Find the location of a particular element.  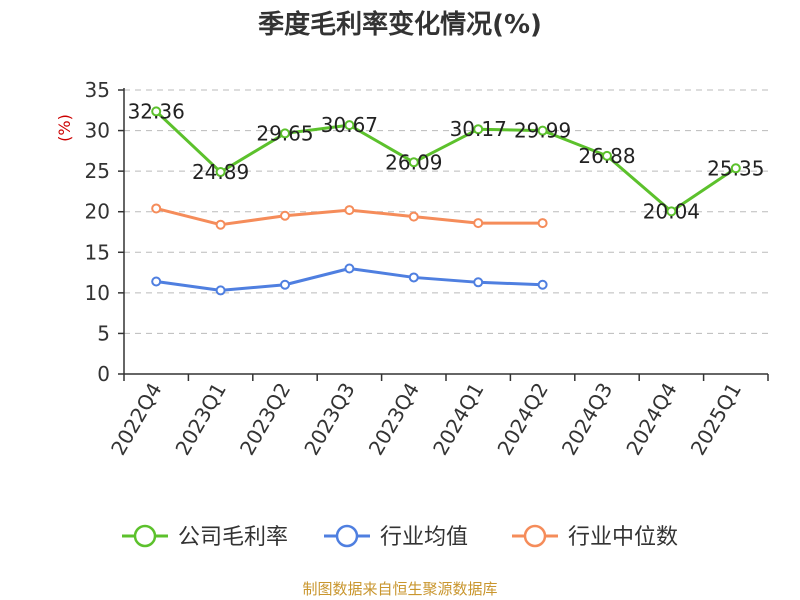

legend: 公司毛利率 行业均值 行业中位数 is located at coordinates (400, 537).